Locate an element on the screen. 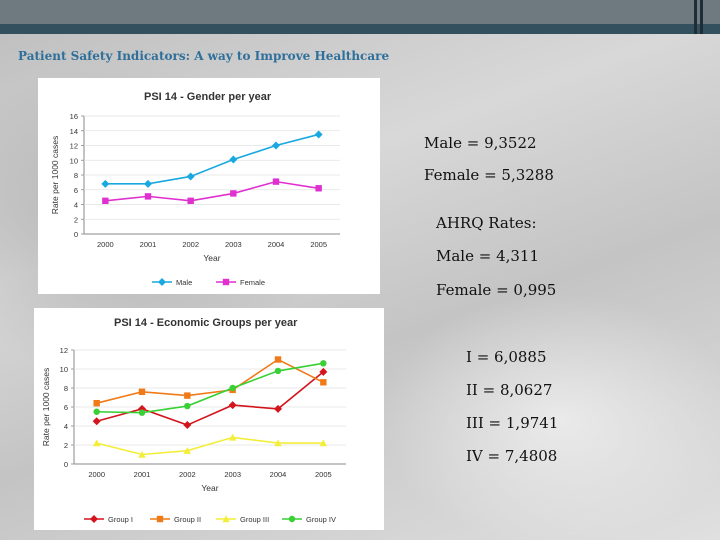 This screenshot has width=720, height=540. top-stripe is located at coordinates (360, 29).